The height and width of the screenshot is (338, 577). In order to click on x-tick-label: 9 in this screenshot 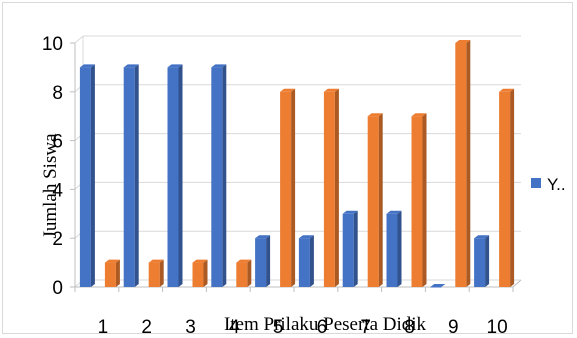, I will do `click(453, 326)`.